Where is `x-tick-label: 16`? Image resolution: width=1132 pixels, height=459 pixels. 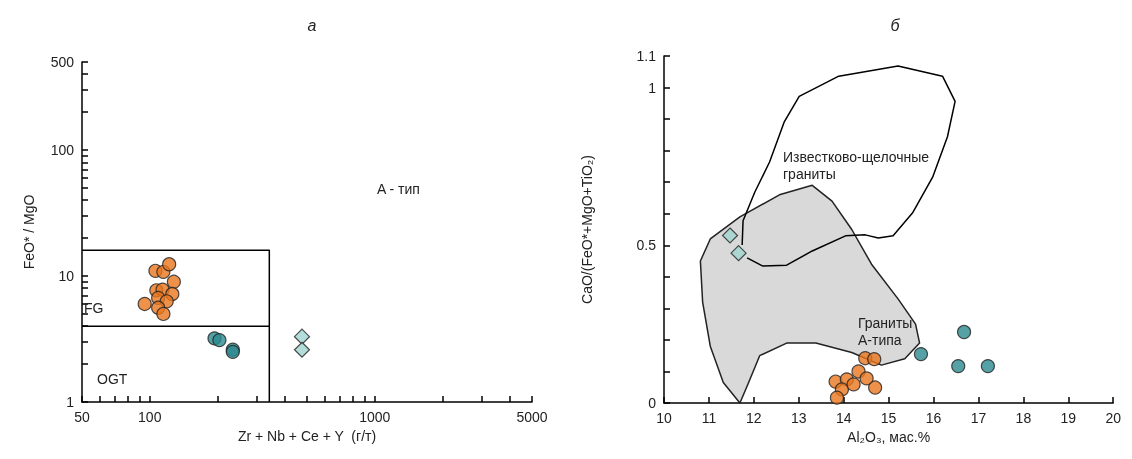
x-tick-label: 16 is located at coordinates (933, 418).